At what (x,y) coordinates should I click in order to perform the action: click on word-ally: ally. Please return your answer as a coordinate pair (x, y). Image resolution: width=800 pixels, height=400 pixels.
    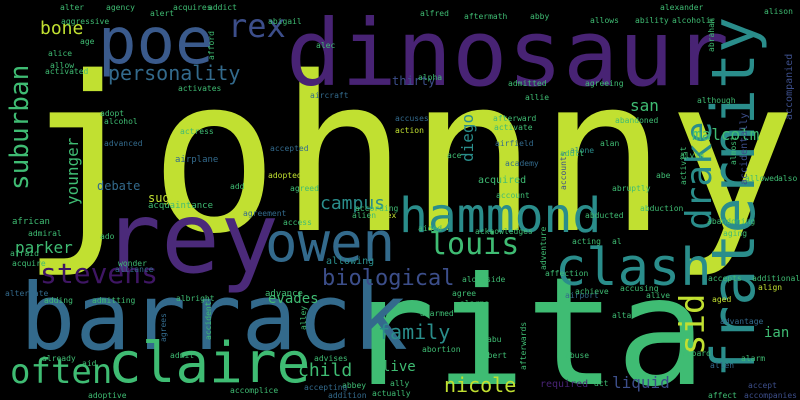
    Looking at the image, I should click on (400, 383).